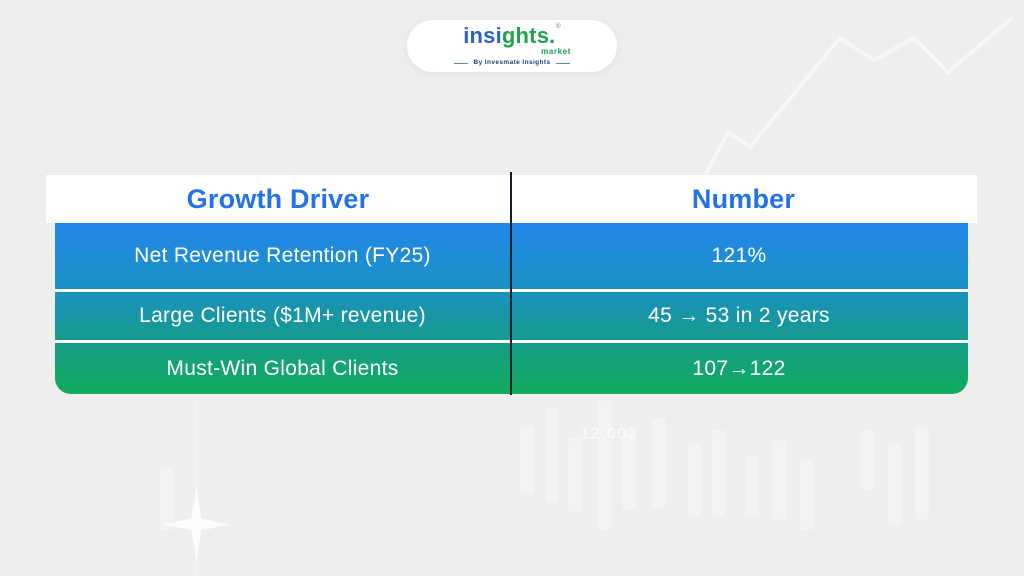 The image size is (1024, 576). I want to click on tagline-text: By Invesmate Insights, so click(512, 63).